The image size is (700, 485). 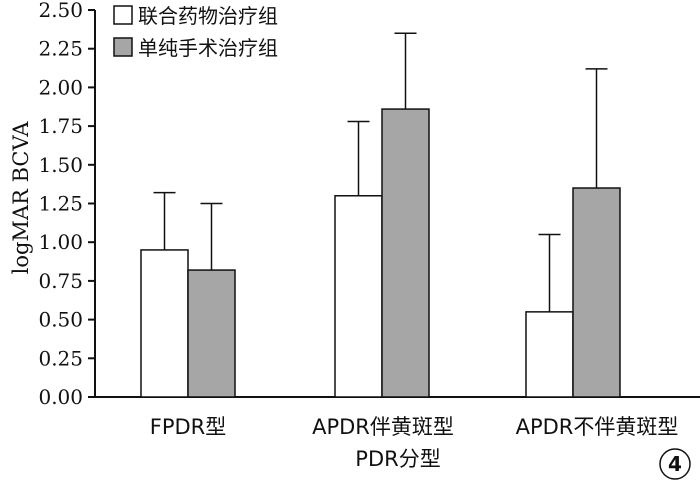 What do you see at coordinates (60, 281) in the screenshot?
I see `y-tick-label: 0.75` at bounding box center [60, 281].